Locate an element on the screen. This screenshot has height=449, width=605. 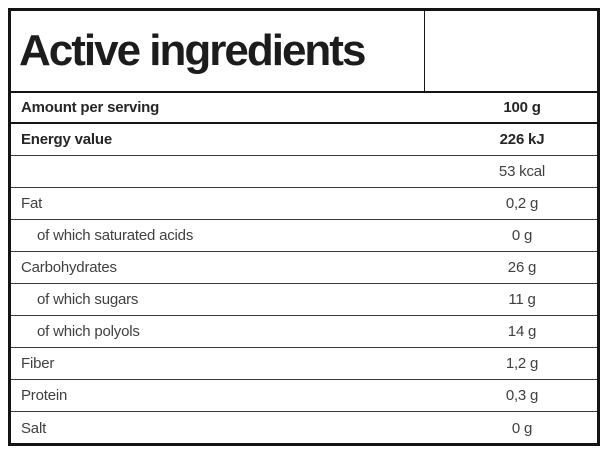
row-label: Fat is located at coordinates (32, 203).